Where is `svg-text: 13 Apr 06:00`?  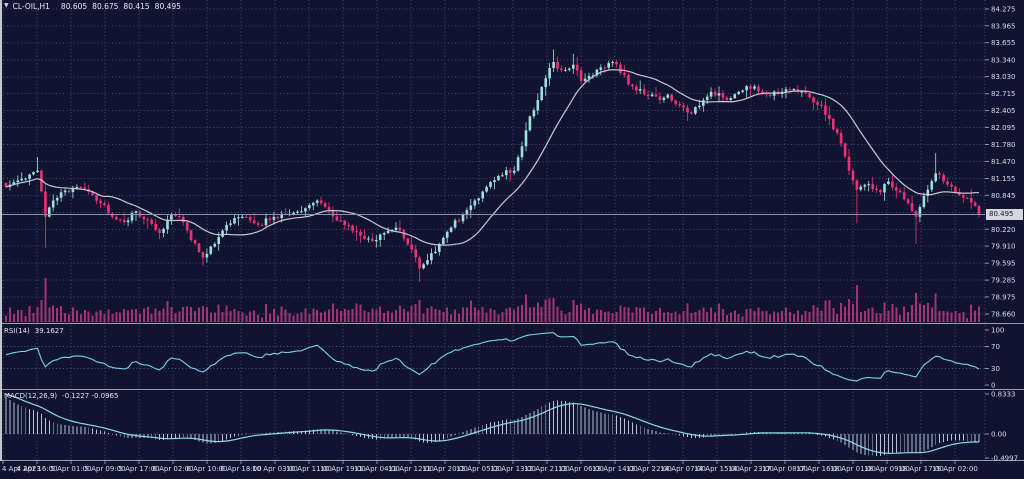
svg-text: 13 Apr 06:00 is located at coordinates (581, 469).